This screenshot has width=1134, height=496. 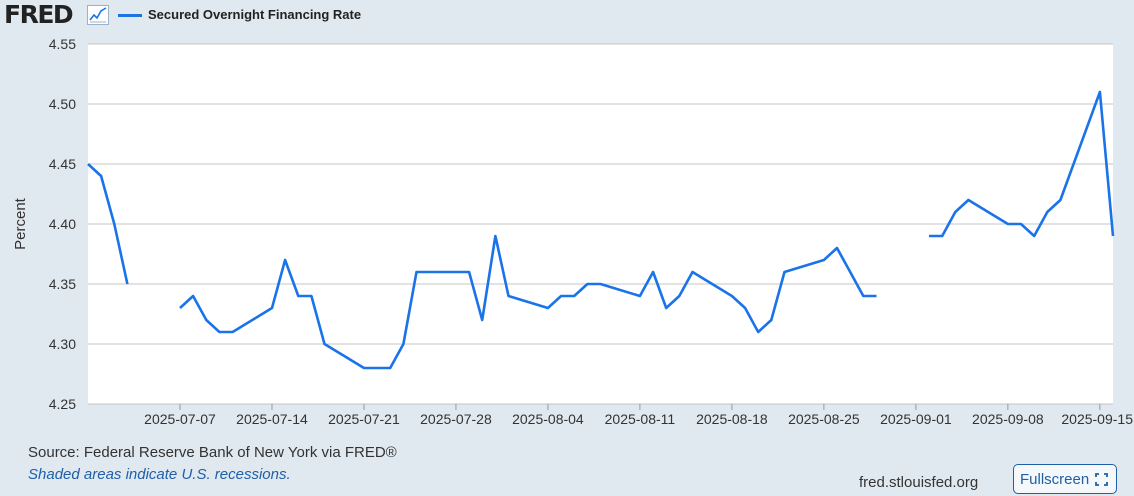 What do you see at coordinates (548, 419) in the screenshot?
I see `x-tick-label: 2025-08-04` at bounding box center [548, 419].